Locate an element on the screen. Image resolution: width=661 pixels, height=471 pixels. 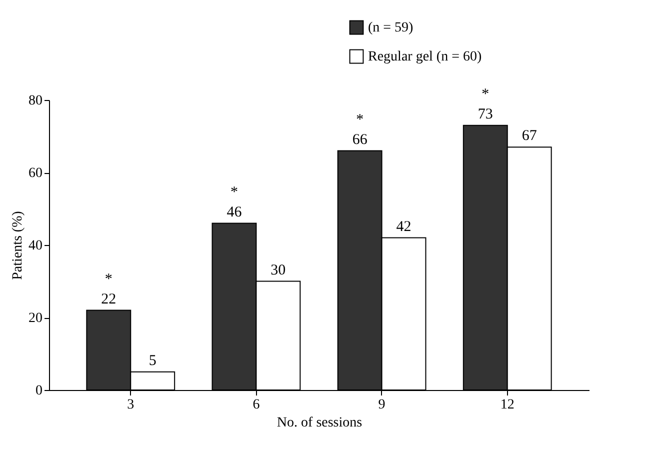
x-tick-label: 12 is located at coordinates (507, 405).